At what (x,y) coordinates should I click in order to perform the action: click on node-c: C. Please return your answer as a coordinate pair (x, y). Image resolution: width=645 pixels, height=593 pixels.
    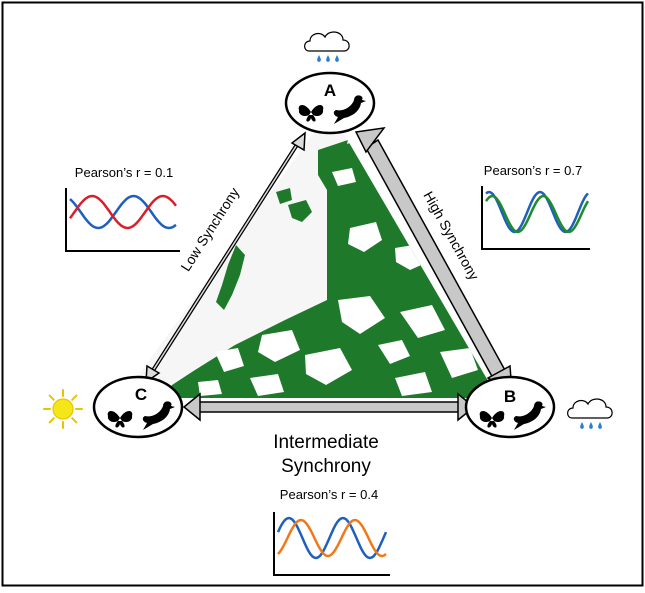
    Looking at the image, I should click on (138, 407).